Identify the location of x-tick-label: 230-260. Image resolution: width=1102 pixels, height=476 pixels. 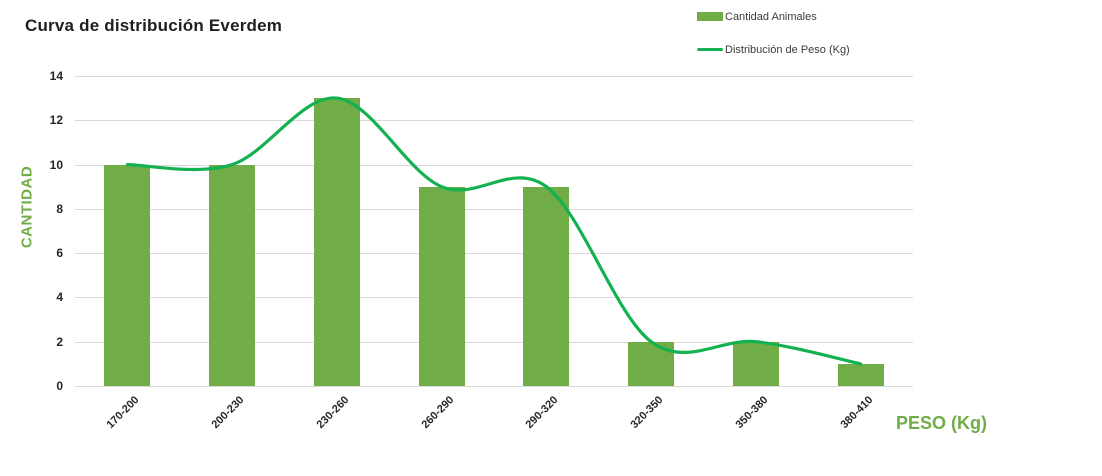
(333, 413).